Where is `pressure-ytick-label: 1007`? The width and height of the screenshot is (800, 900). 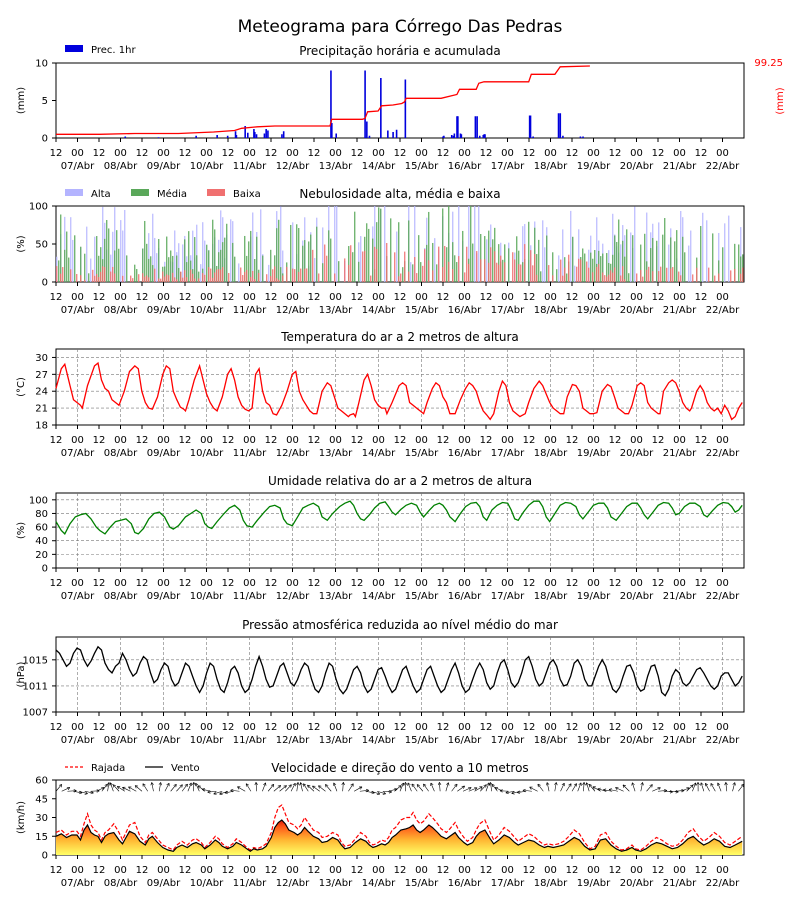
pressure-ytick-label: 1007 is located at coordinates (35, 713).